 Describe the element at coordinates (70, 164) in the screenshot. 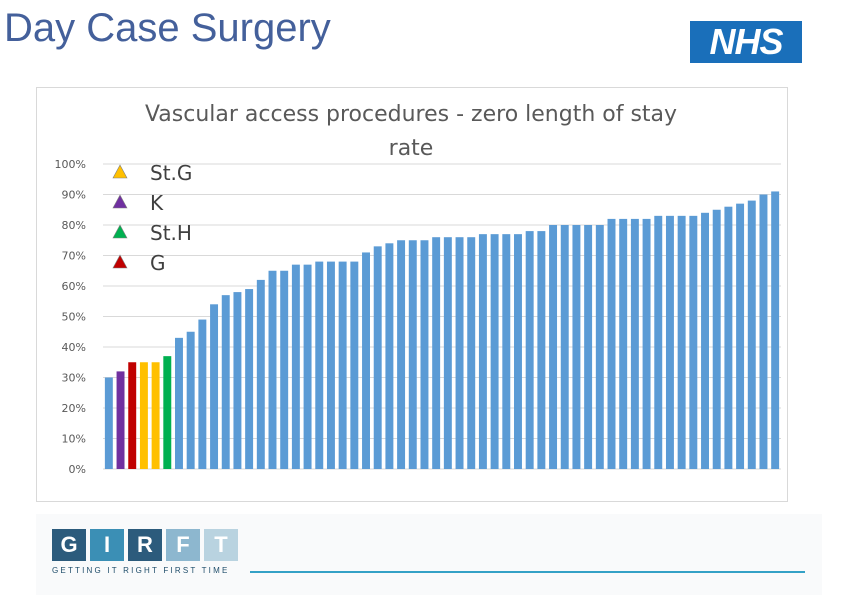

I see `y-tick-label: 100%` at that location.